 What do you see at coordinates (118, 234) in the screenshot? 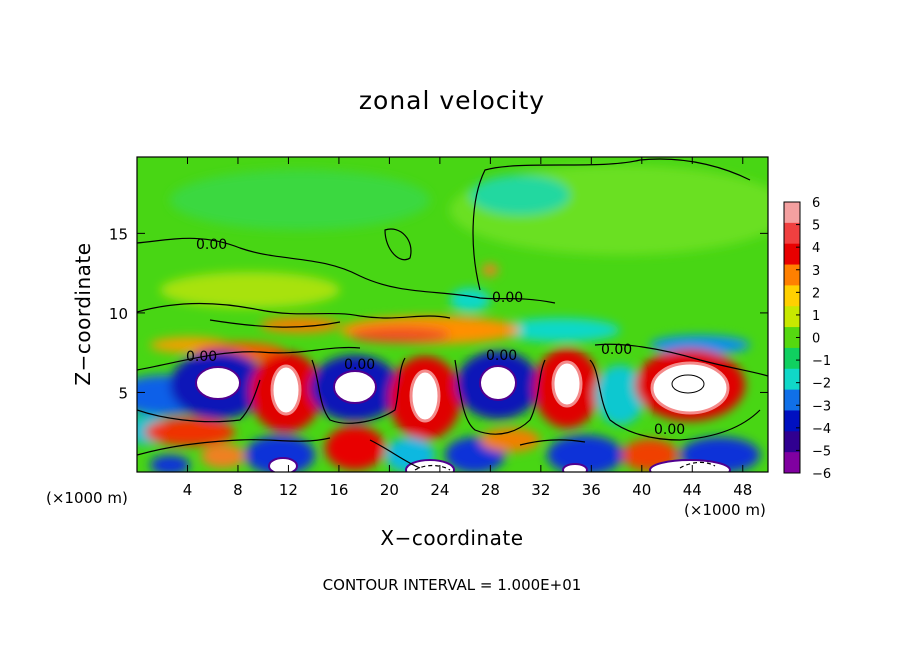
I see `y-tick-label: 15` at bounding box center [118, 234].